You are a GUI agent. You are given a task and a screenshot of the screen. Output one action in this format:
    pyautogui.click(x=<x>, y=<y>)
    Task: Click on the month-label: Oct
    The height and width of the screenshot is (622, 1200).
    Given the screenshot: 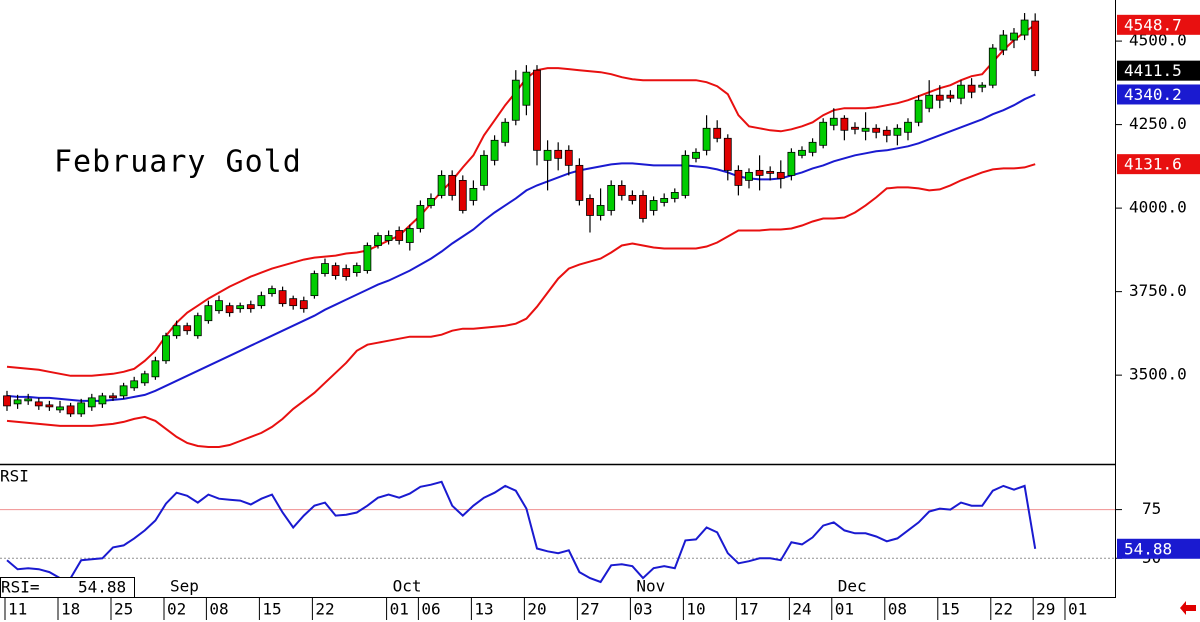 What is the action you would take?
    pyautogui.click(x=407, y=586)
    